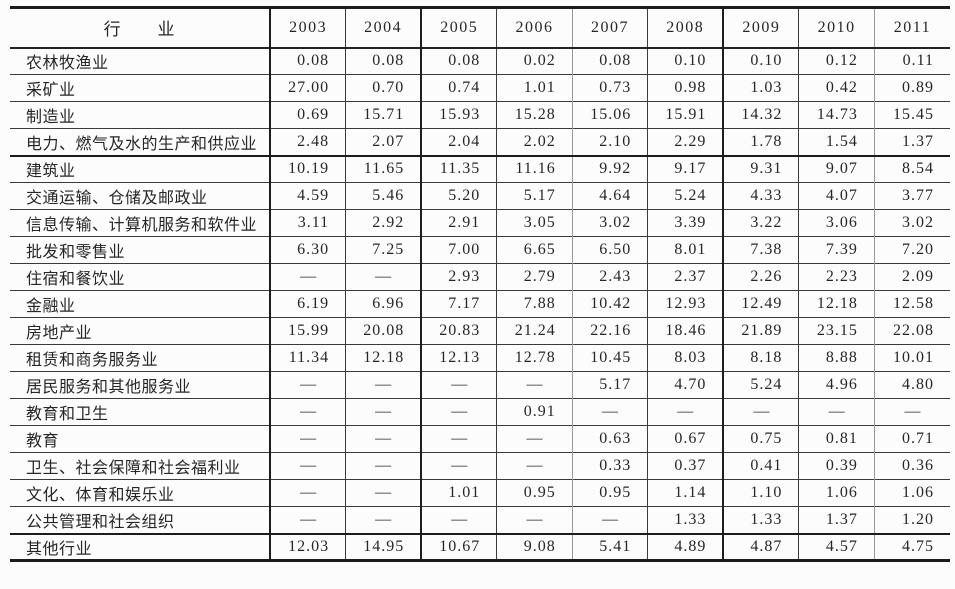 This screenshot has width=955, height=589. I want to click on table-row: 公共管理和社会组织 — — — — —1.33 1.33 1.37 1.20, so click(480, 520).